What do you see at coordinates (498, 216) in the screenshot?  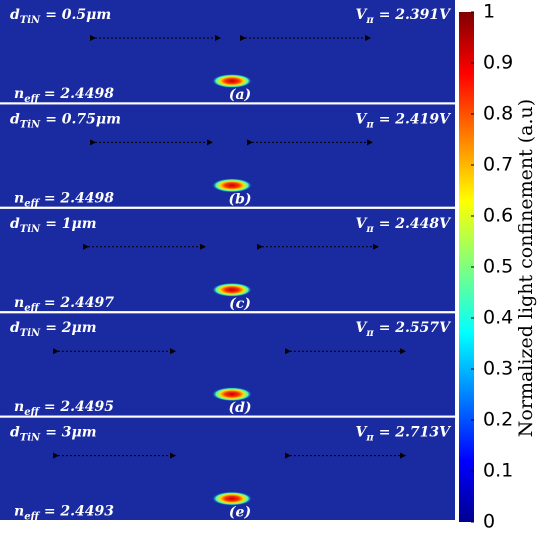 I see `tick-label: 0.6` at bounding box center [498, 216].